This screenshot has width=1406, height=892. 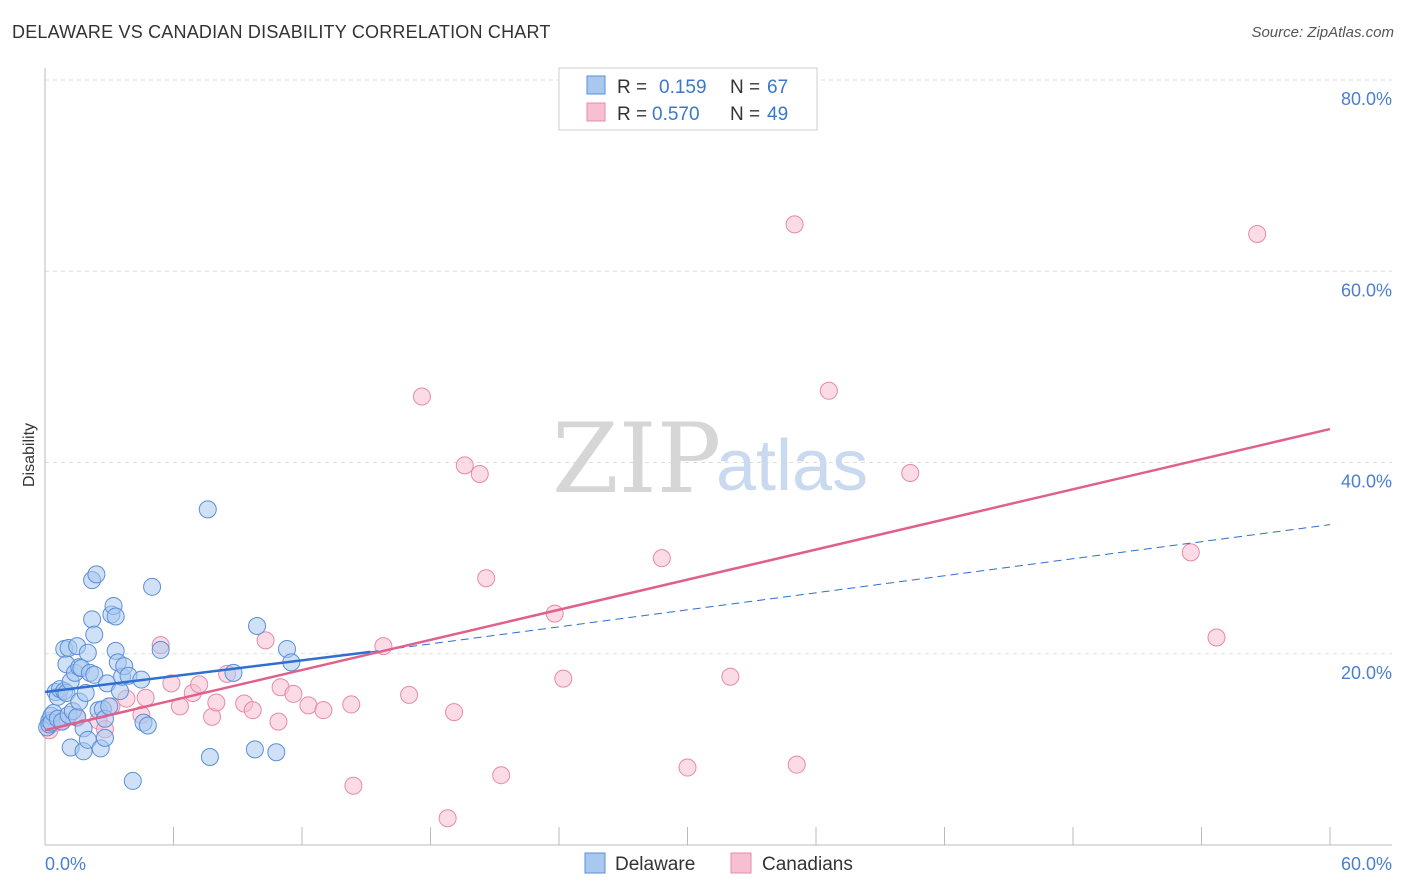 I want to click on legend-n-value-delaware: 67, so click(x=777, y=87).